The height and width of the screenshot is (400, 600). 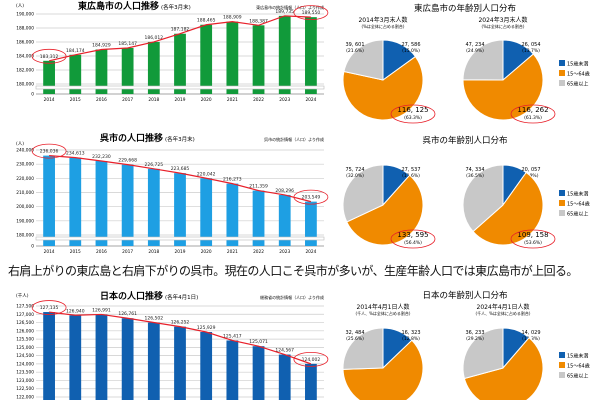 I want to click on chart-title: 東広島市の人口推移, so click(x=118, y=6).